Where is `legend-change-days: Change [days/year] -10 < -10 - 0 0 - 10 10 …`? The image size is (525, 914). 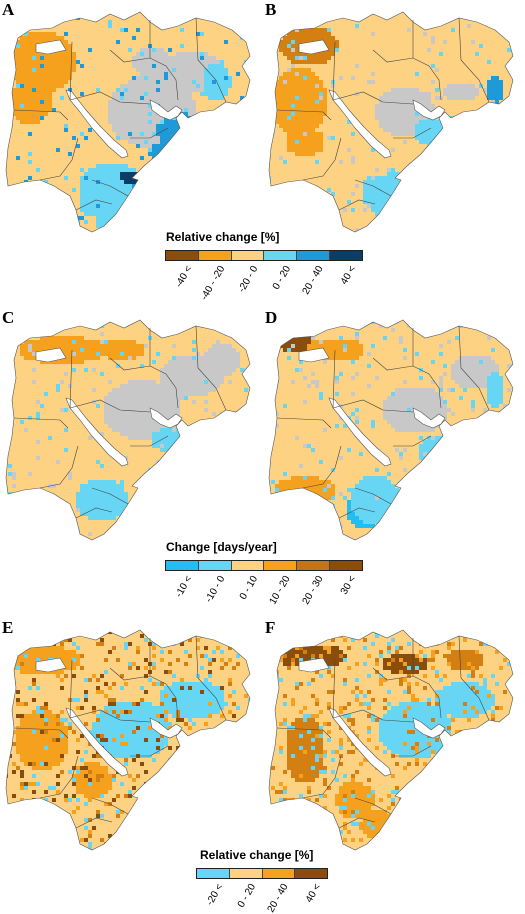
legend-change-days: Change [days/year] -10 < -10 - 0 0 - 10 10 … is located at coordinates (262, 573).